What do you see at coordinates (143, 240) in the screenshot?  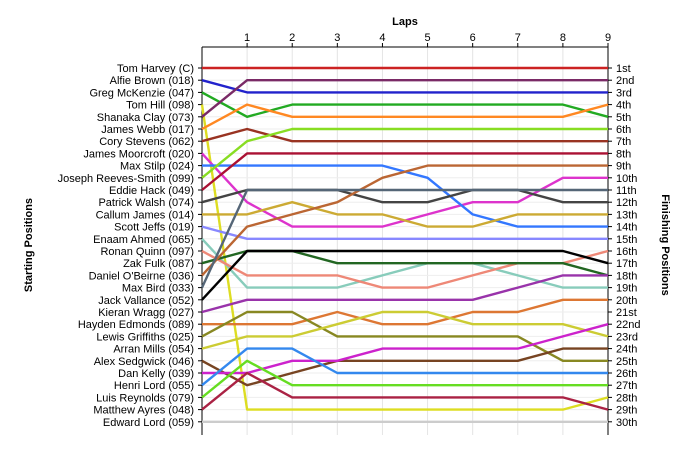 I see `starting-position-label: Enaam Ahmed (065)` at bounding box center [143, 240].